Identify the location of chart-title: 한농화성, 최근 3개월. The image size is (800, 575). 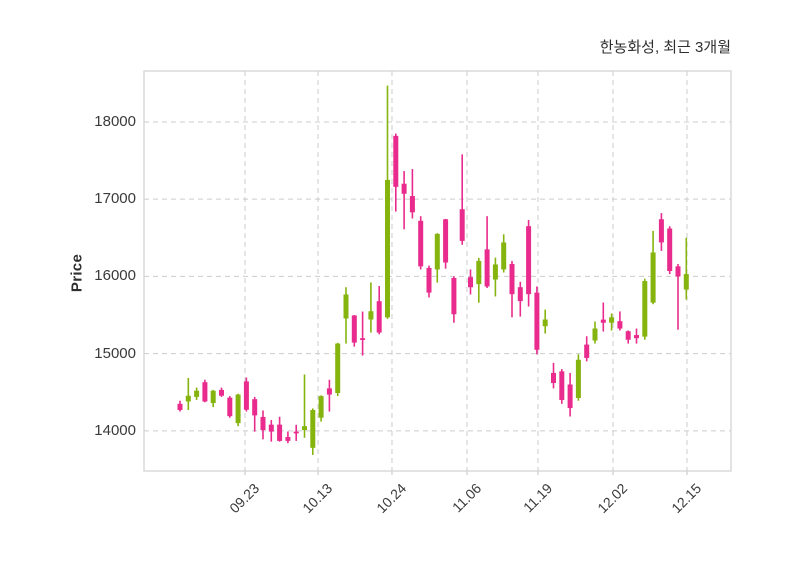
(665, 47).